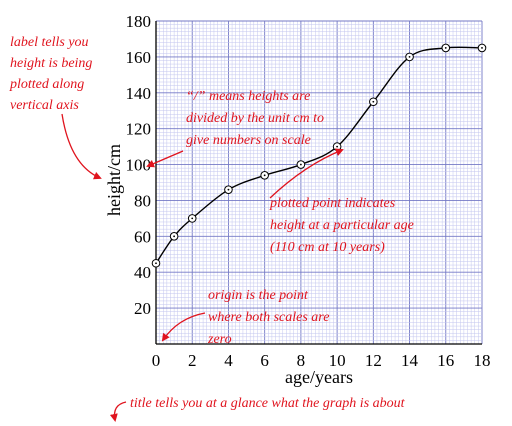 The width and height of the screenshot is (512, 426). Describe the element at coordinates (139, 93) in the screenshot. I see `y-tick-label: 140` at that location.